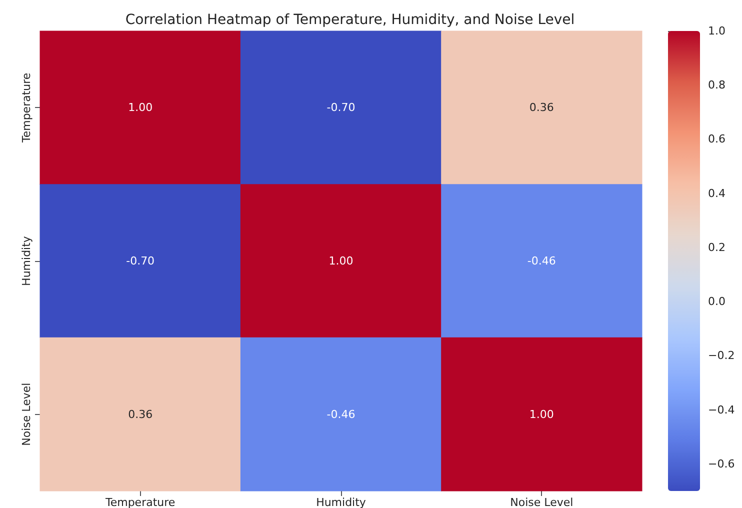  I want to click on color-bar-label: 1.0, so click(717, 31).